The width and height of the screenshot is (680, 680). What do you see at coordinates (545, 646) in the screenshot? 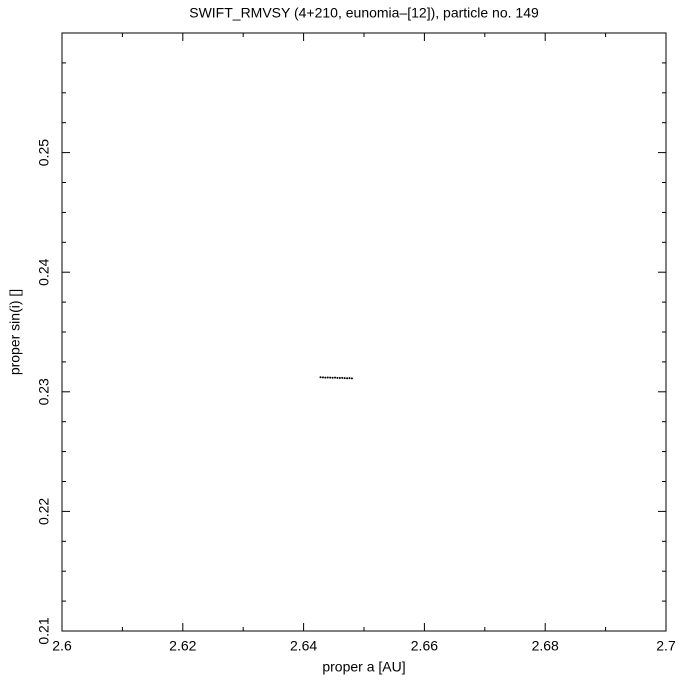
I see `x-tick-label: 2.68` at bounding box center [545, 646].